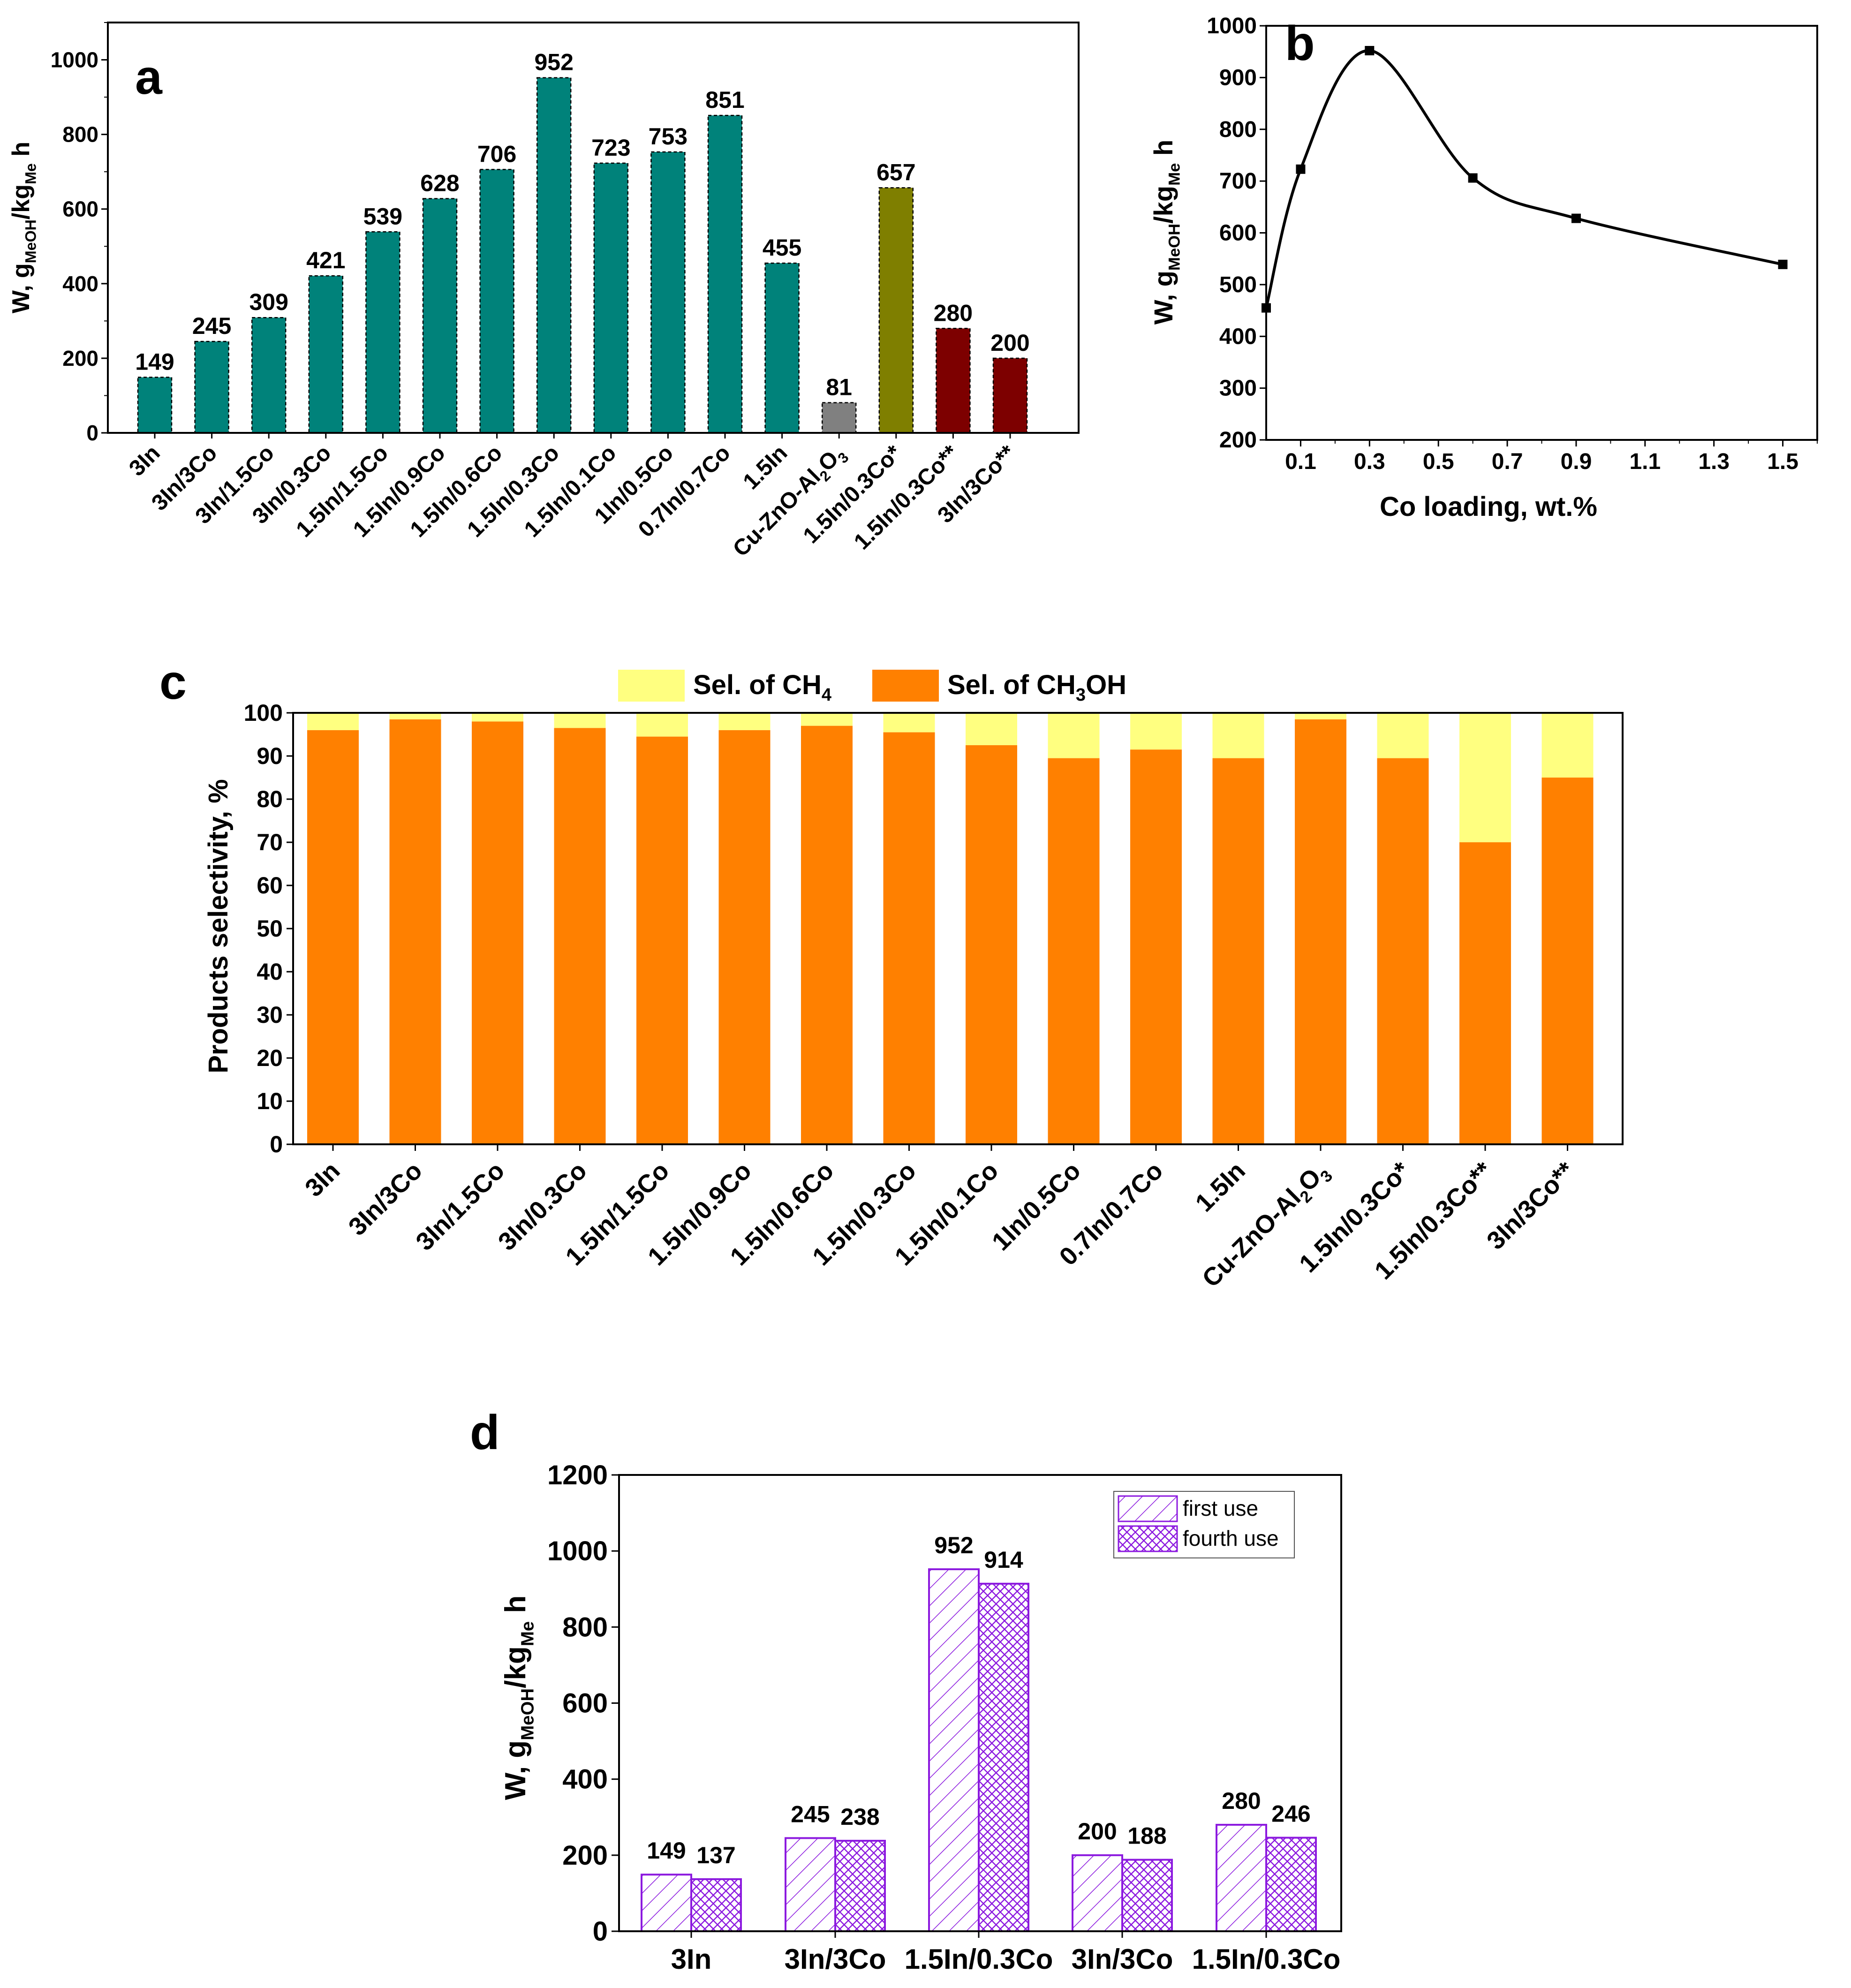 The width and height of the screenshot is (1851, 1988). What do you see at coordinates (80, 135) in the screenshot?
I see `ytick-a-4: 800` at bounding box center [80, 135].